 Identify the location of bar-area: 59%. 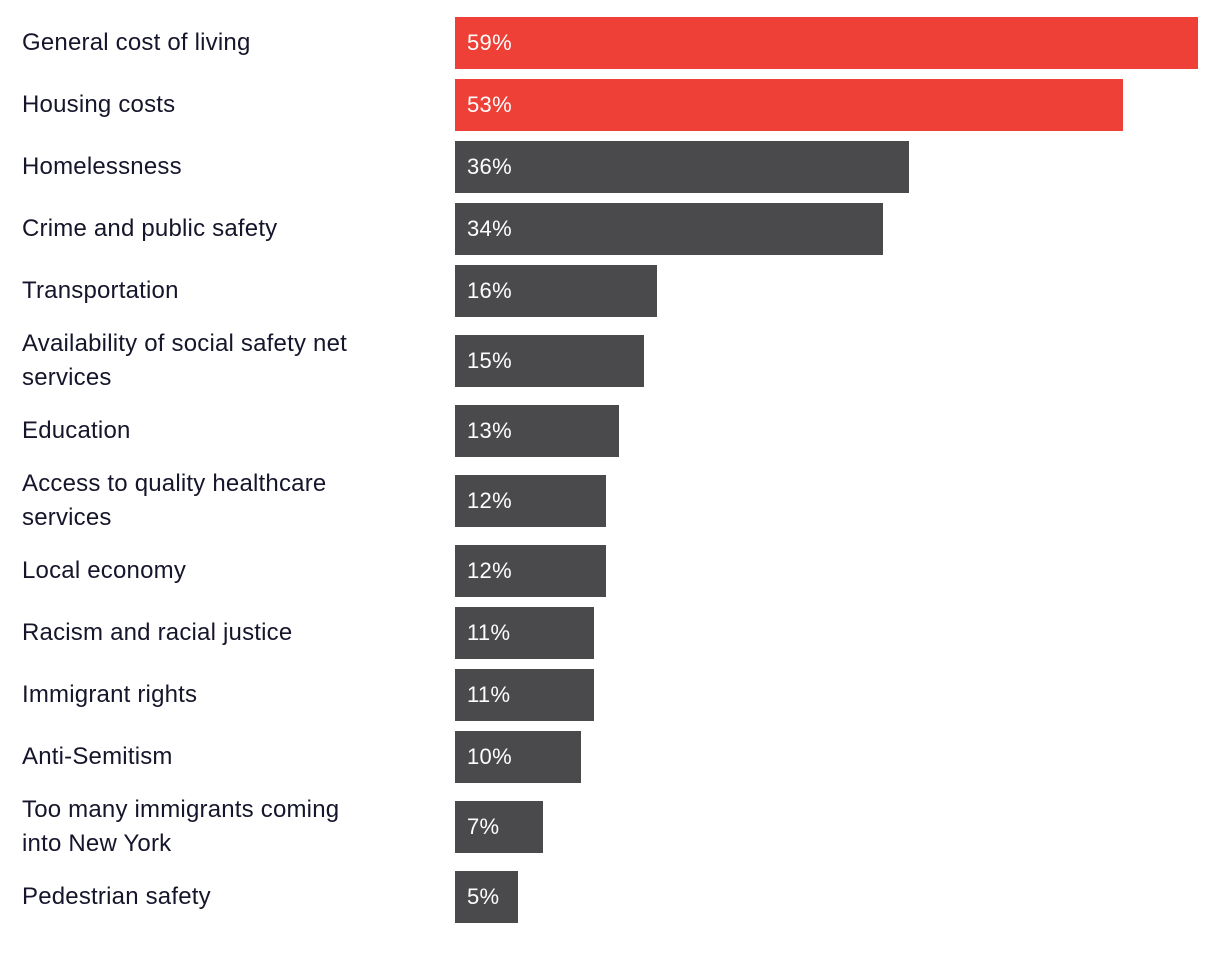
(837, 43).